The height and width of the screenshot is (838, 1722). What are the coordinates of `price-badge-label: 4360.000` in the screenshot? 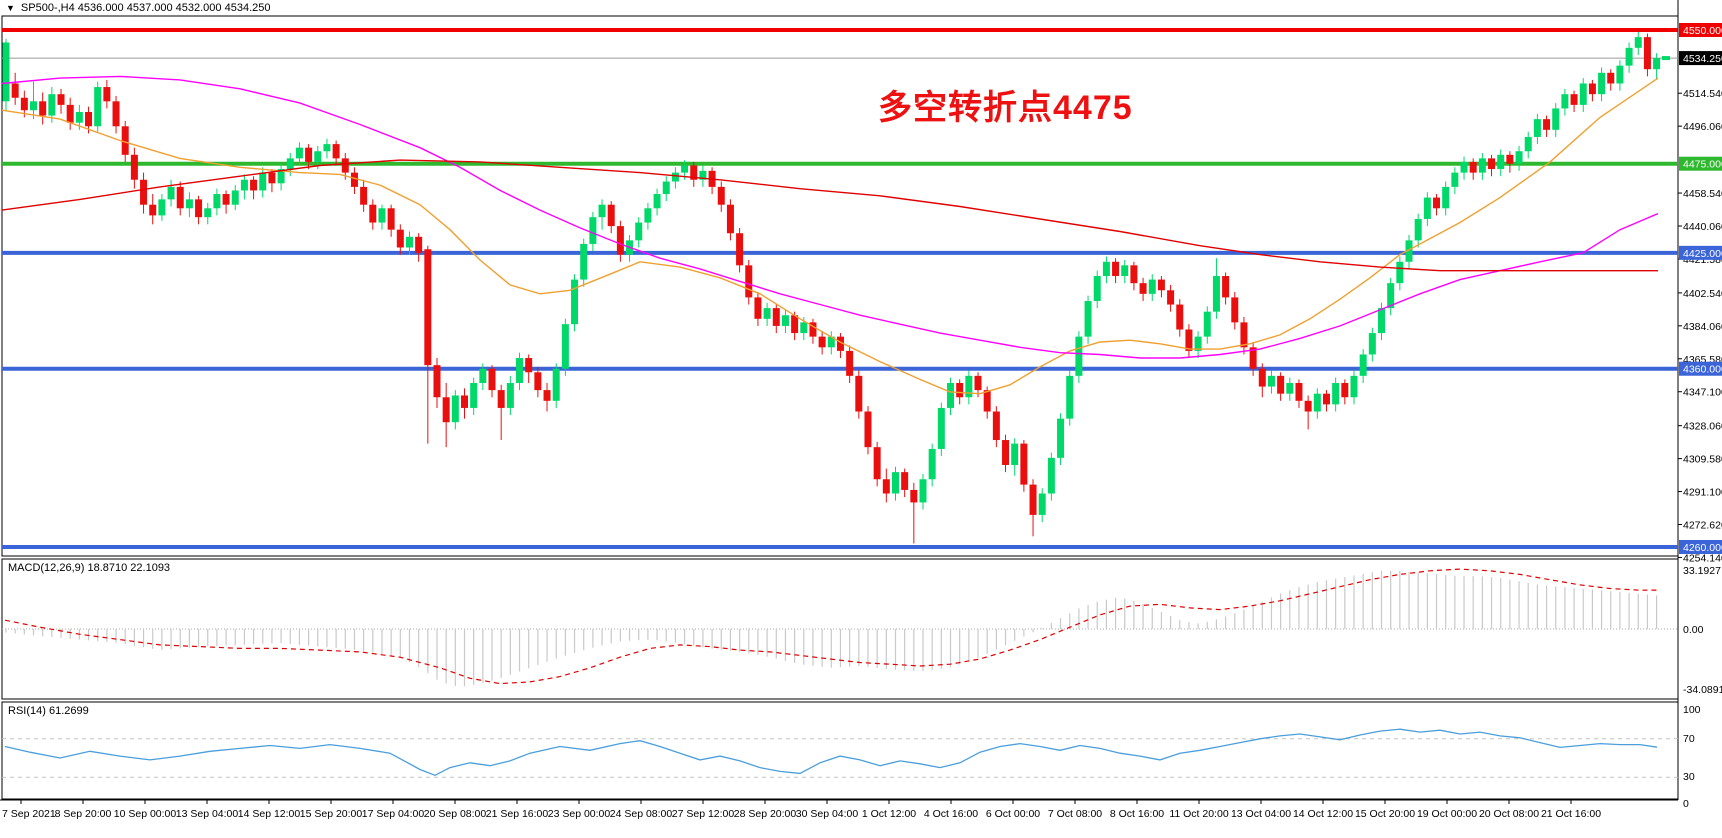 It's located at (1702, 370).